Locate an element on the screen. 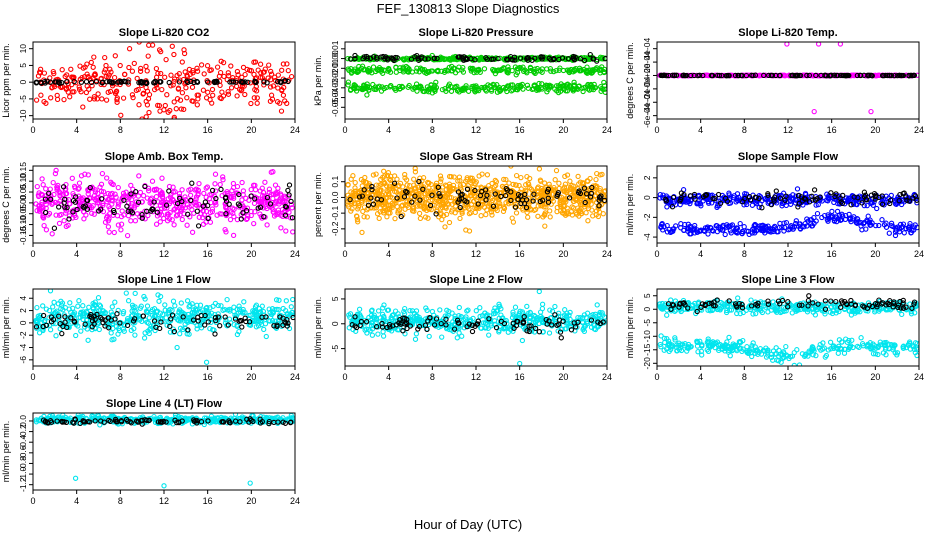 This screenshot has width=936, height=540. panel-4-ylabel: degrees C per min. is located at coordinates (6, 204).